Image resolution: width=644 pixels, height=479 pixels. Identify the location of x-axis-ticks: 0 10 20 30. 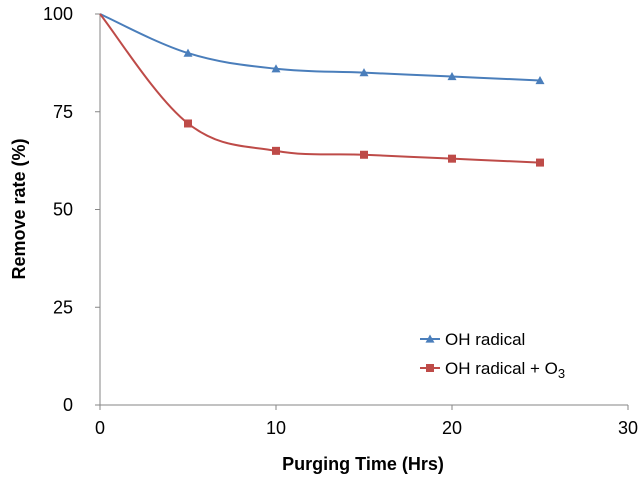
(366, 421).